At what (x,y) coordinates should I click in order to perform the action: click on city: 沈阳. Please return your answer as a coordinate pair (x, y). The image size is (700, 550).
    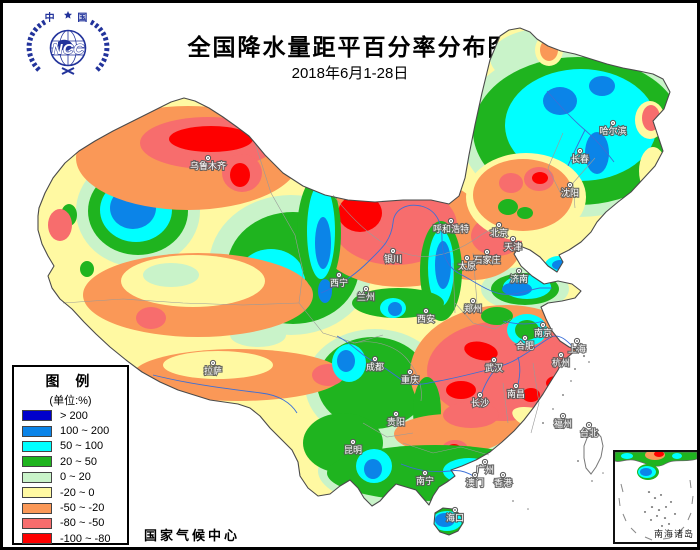
    Looking at the image, I should click on (570, 190).